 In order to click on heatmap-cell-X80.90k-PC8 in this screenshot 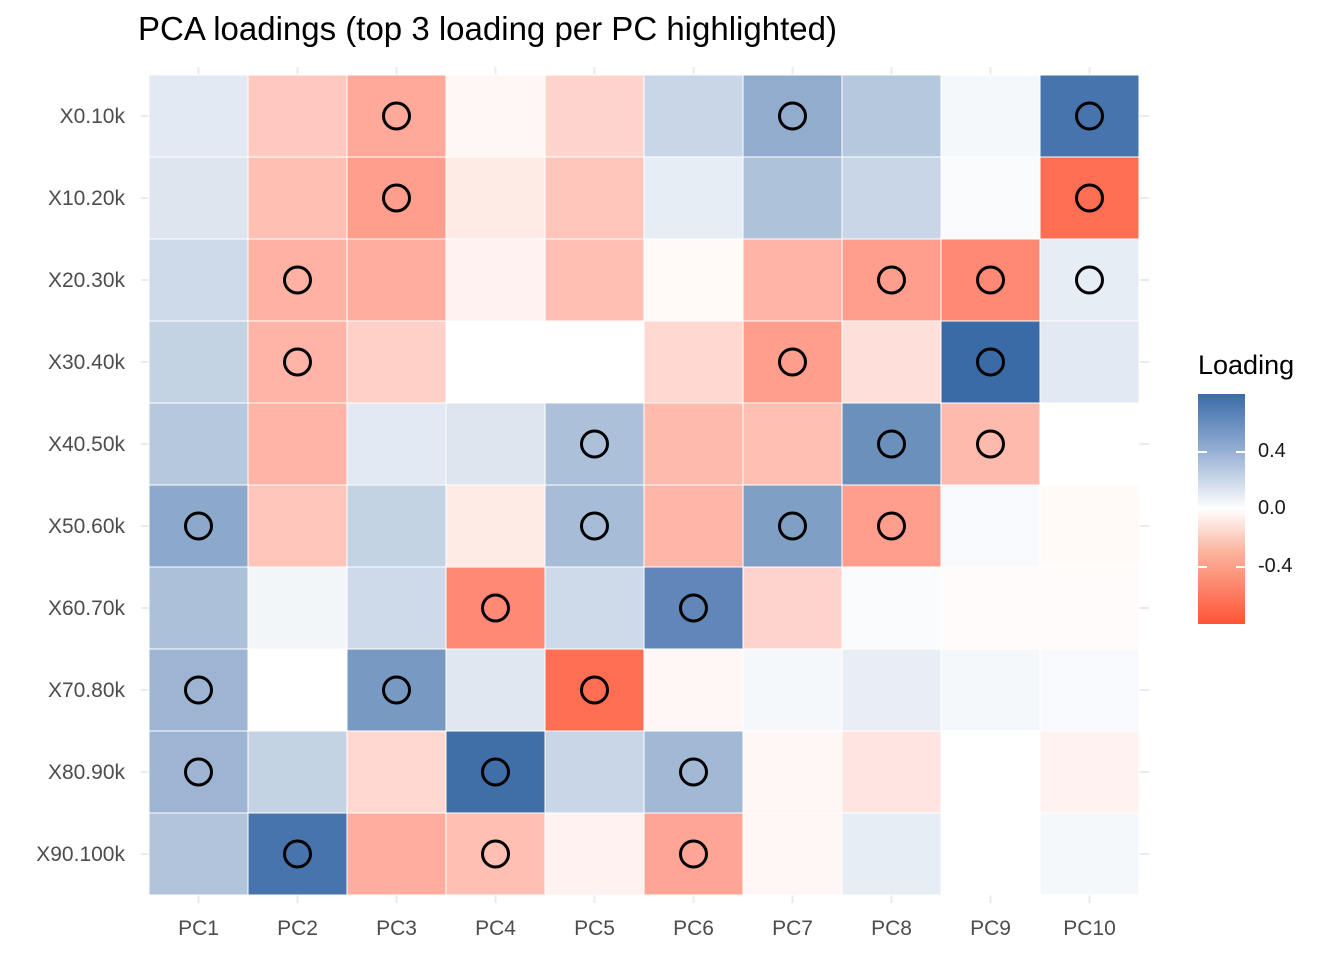, I will do `click(891, 772)`.